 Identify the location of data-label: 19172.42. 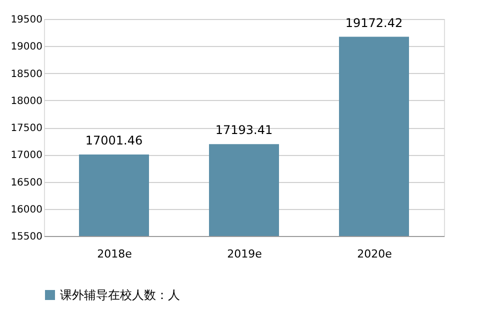
(374, 23).